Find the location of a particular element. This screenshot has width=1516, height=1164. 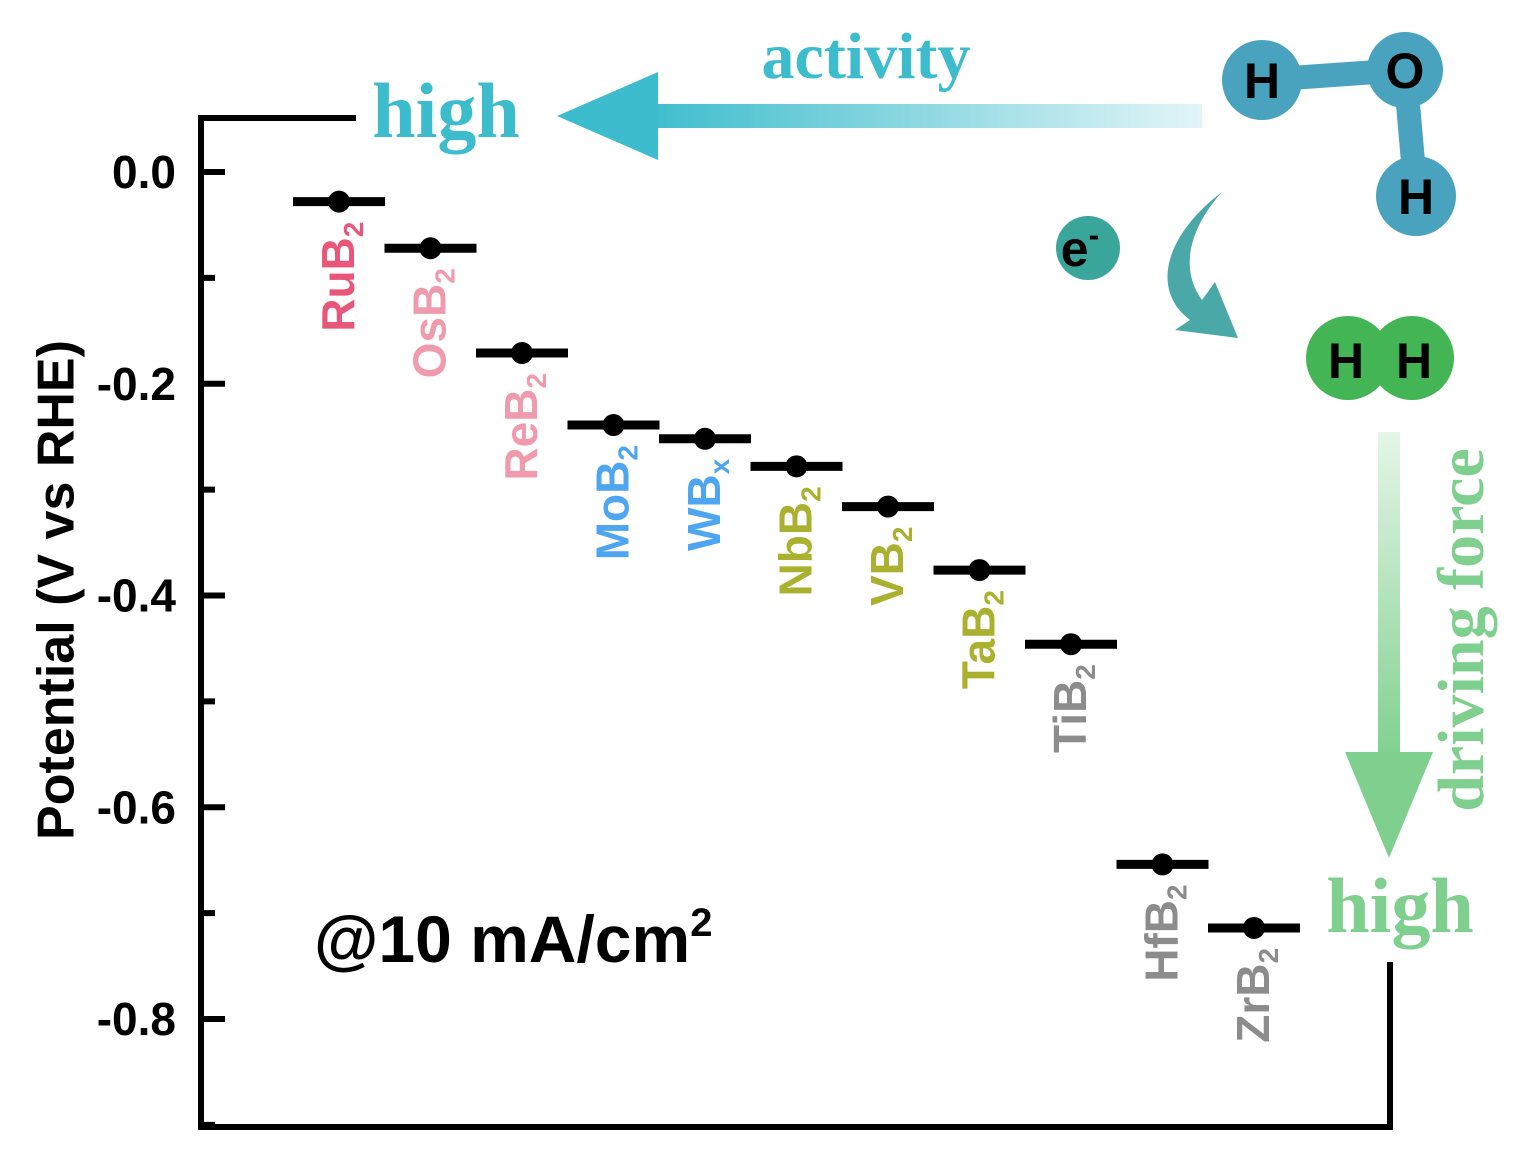

material-name: TiB is located at coordinates (1070, 716).